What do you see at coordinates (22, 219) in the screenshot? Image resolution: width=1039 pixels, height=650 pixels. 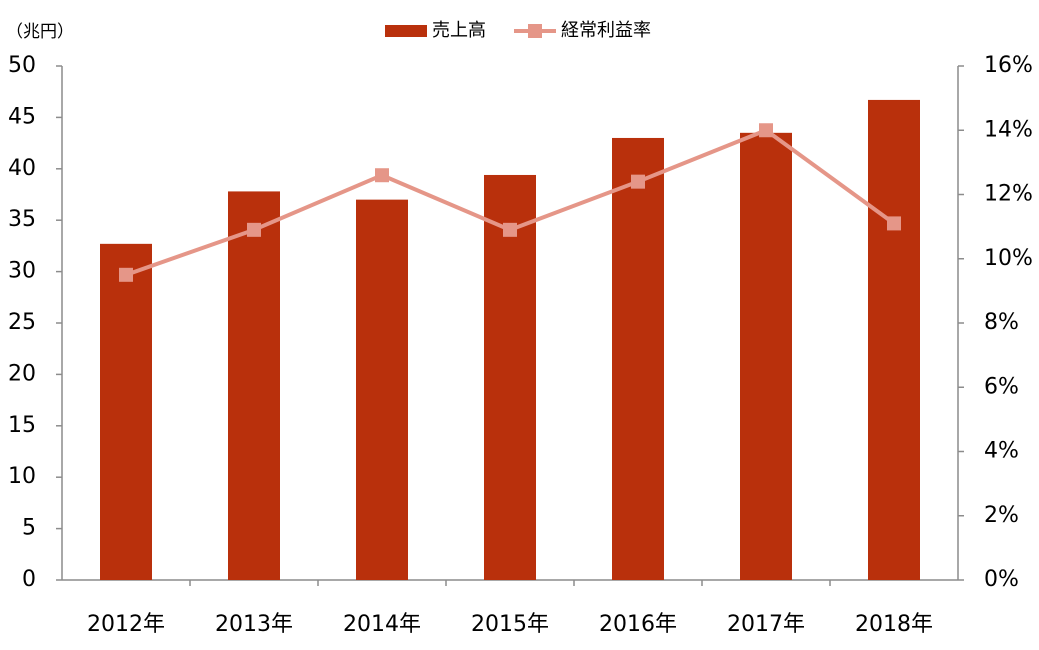 I see `left-axis-tick-label: 35` at bounding box center [22, 219].